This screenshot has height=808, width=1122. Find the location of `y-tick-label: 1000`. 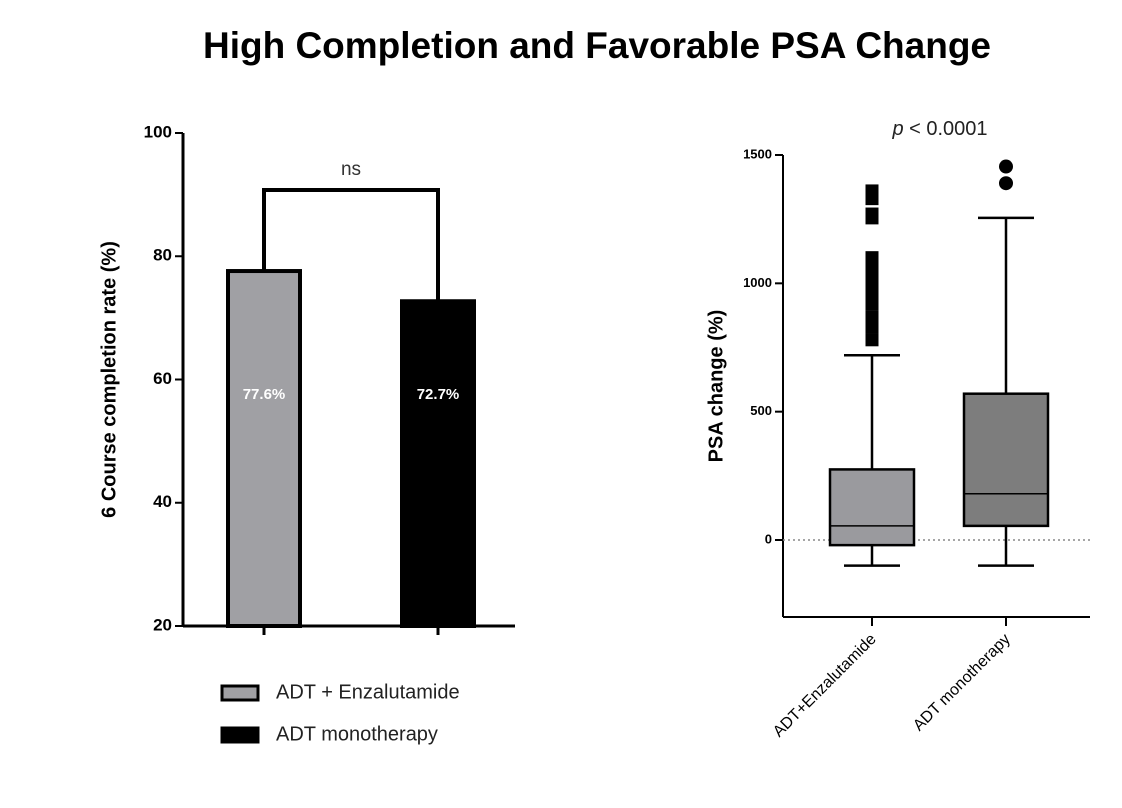

y-tick-label: 1000 is located at coordinates (757, 282).